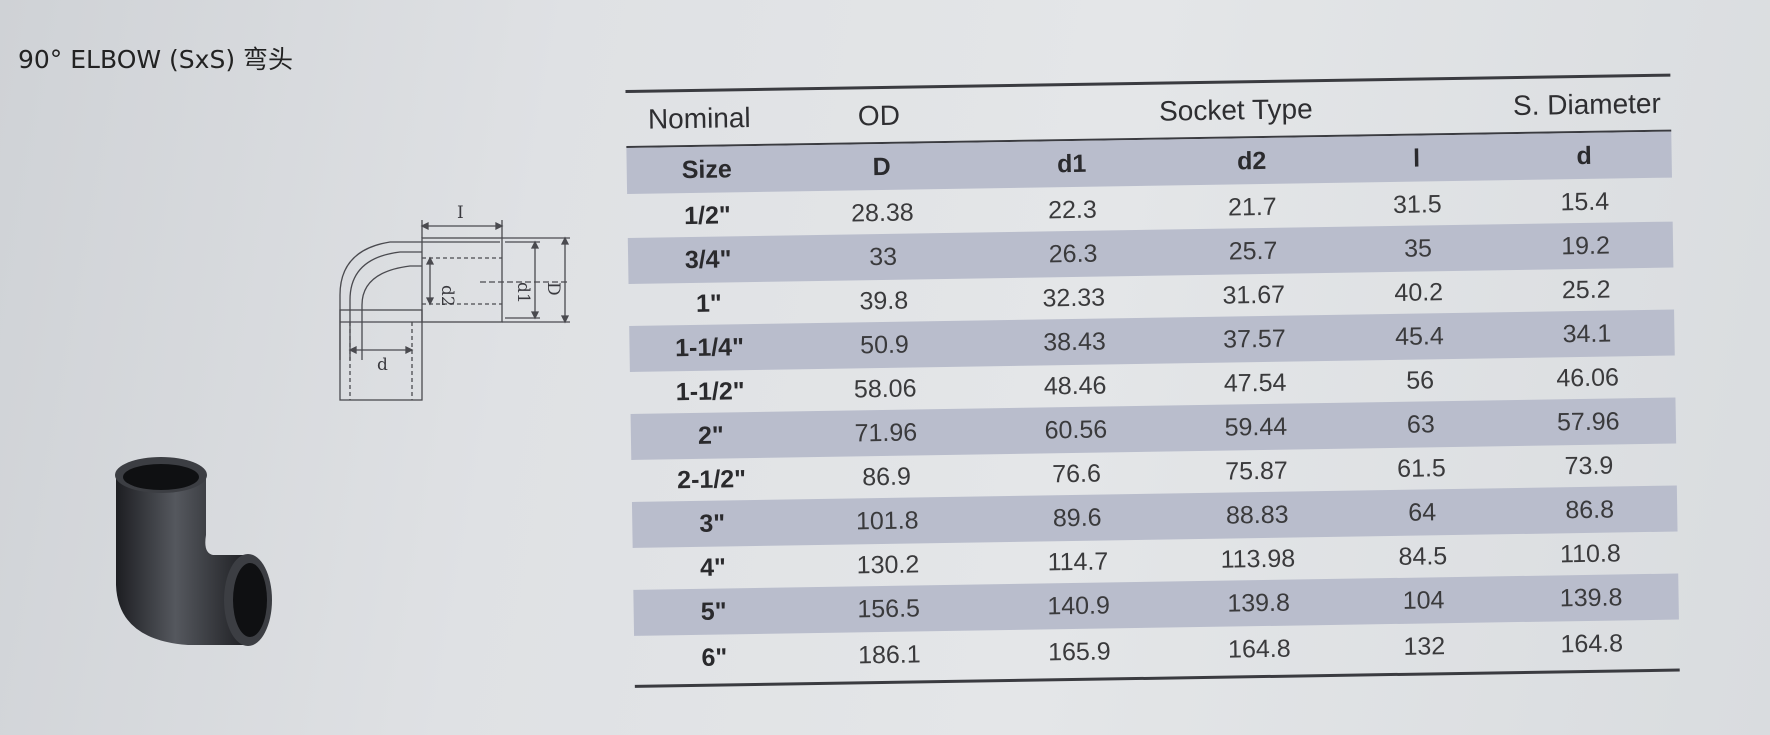 The image size is (1770, 735). Describe the element at coordinates (714, 657) in the screenshot. I see `cell-size: 6"` at that location.